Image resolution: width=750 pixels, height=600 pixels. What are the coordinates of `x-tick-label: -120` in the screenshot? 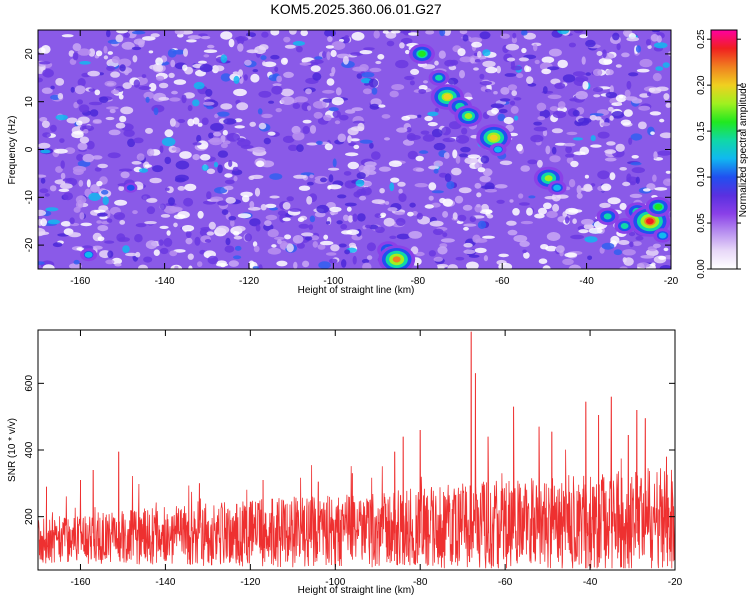 It's located at (249, 281).